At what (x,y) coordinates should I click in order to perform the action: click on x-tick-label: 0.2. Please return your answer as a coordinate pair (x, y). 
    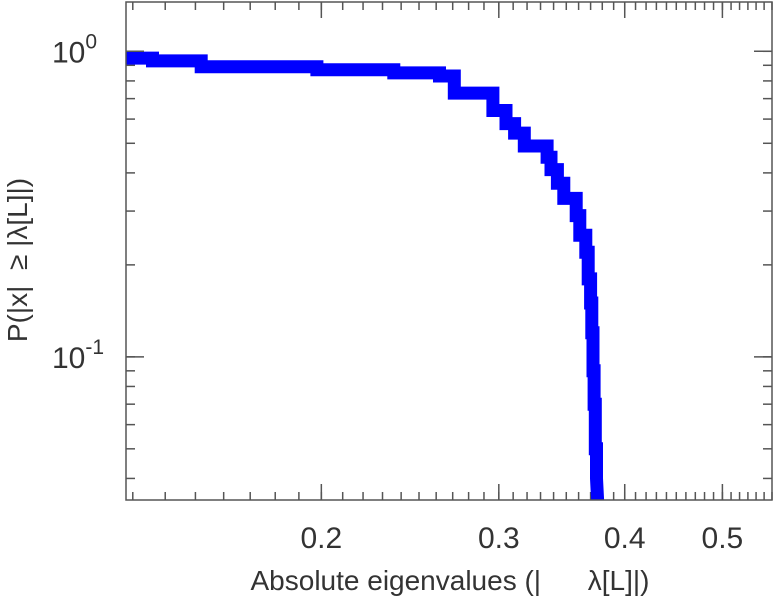
    Looking at the image, I should click on (321, 538).